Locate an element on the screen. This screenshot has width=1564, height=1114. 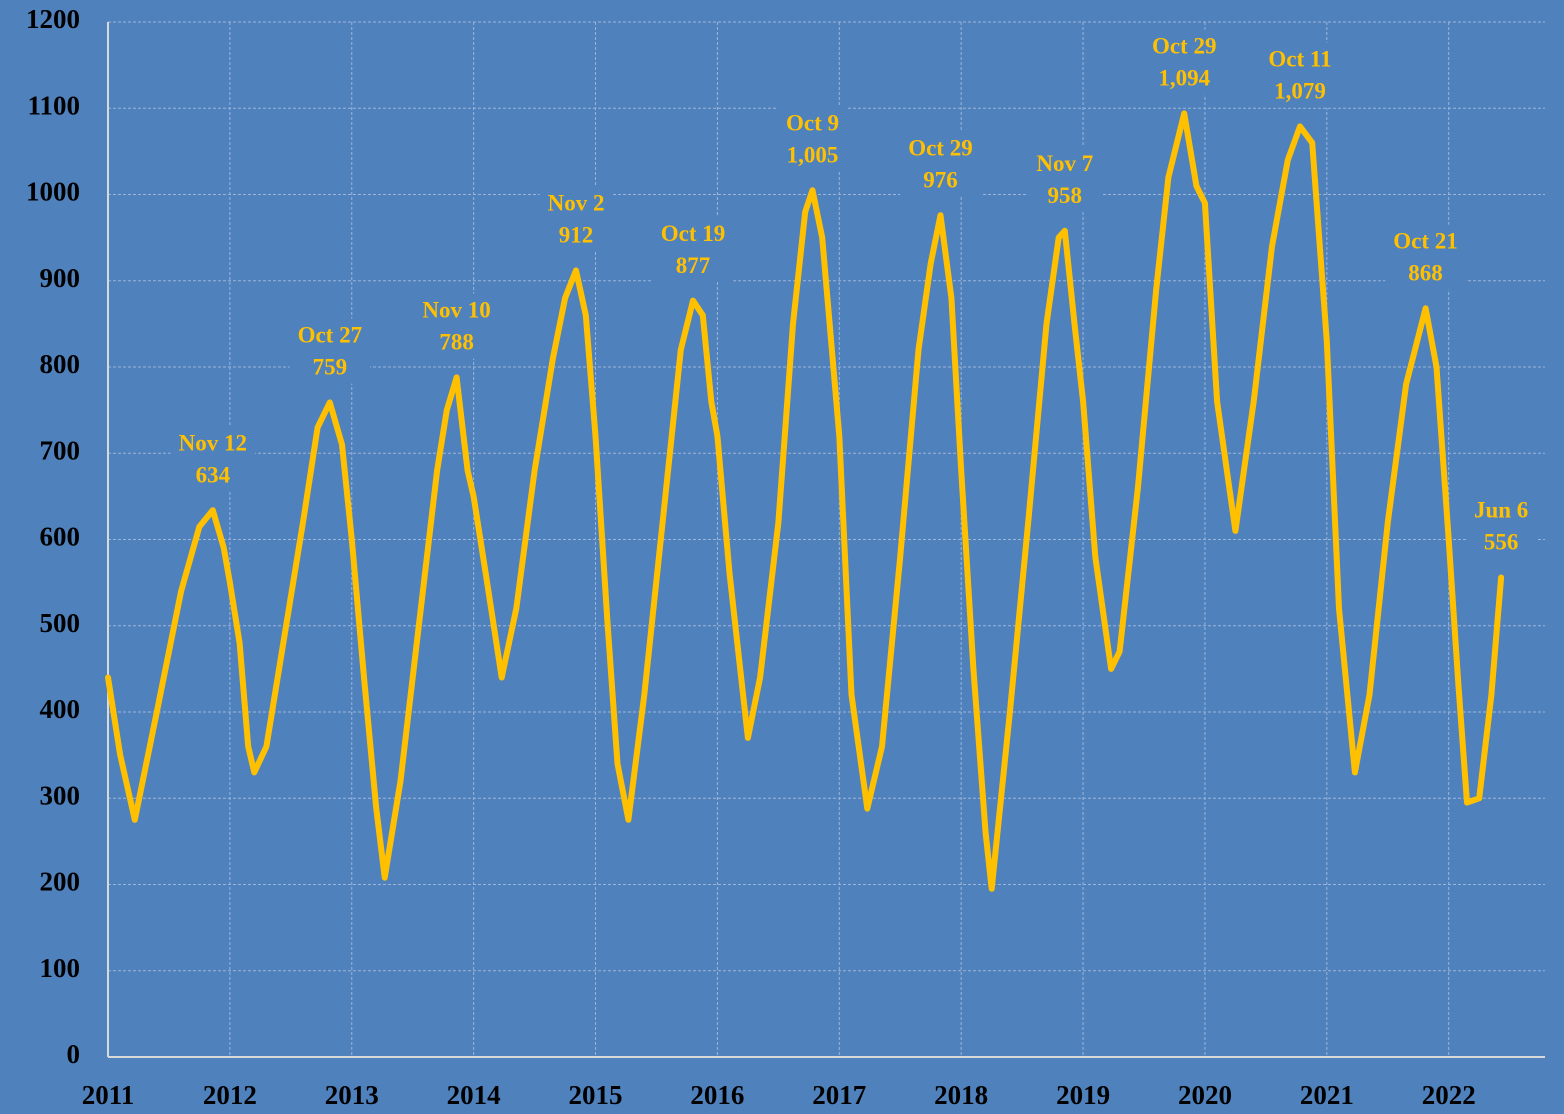
annotation-date: Nov 2 is located at coordinates (576, 203).